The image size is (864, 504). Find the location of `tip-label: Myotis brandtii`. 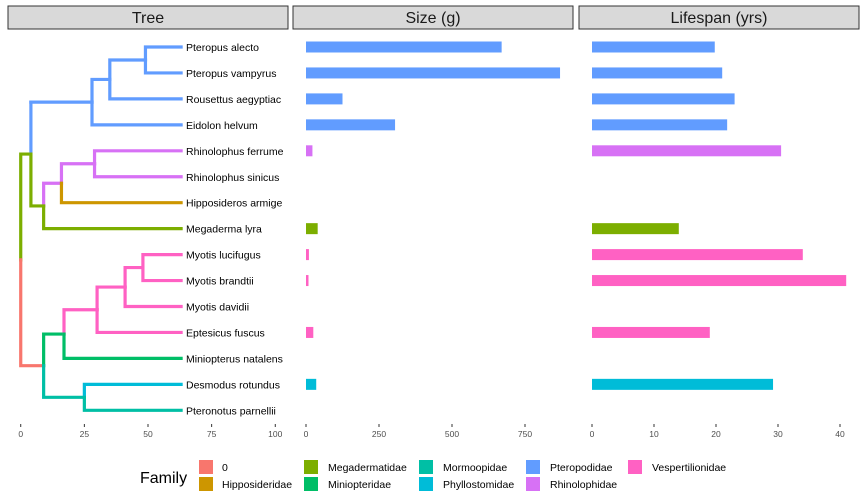

tip-label: Myotis brandtii is located at coordinates (220, 282).